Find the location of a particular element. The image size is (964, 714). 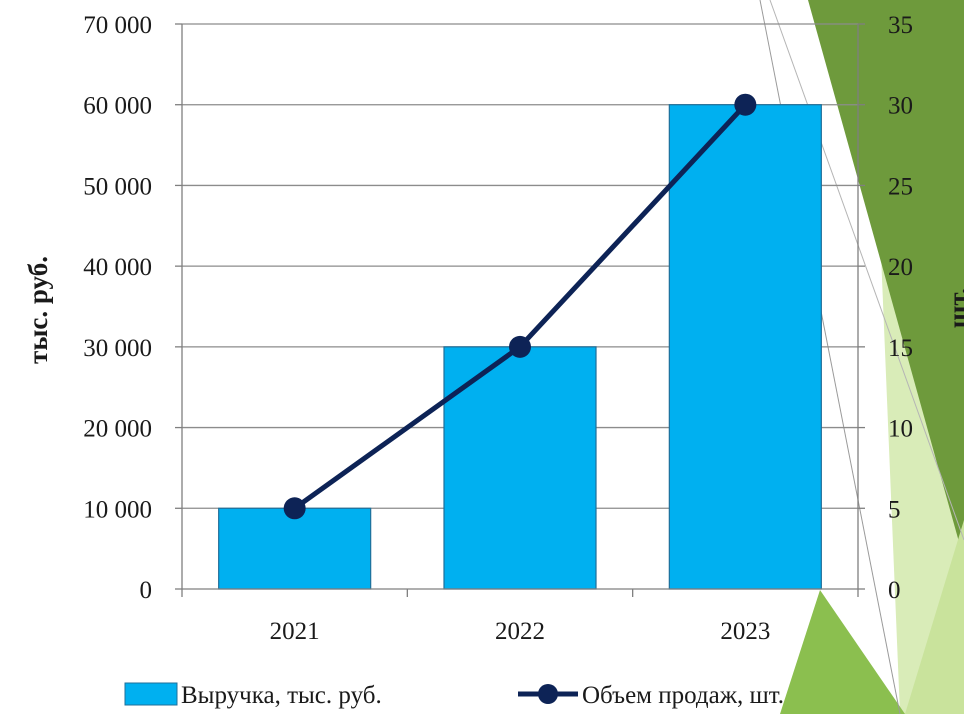

sales-volume-point-2021 is located at coordinates (294, 508).